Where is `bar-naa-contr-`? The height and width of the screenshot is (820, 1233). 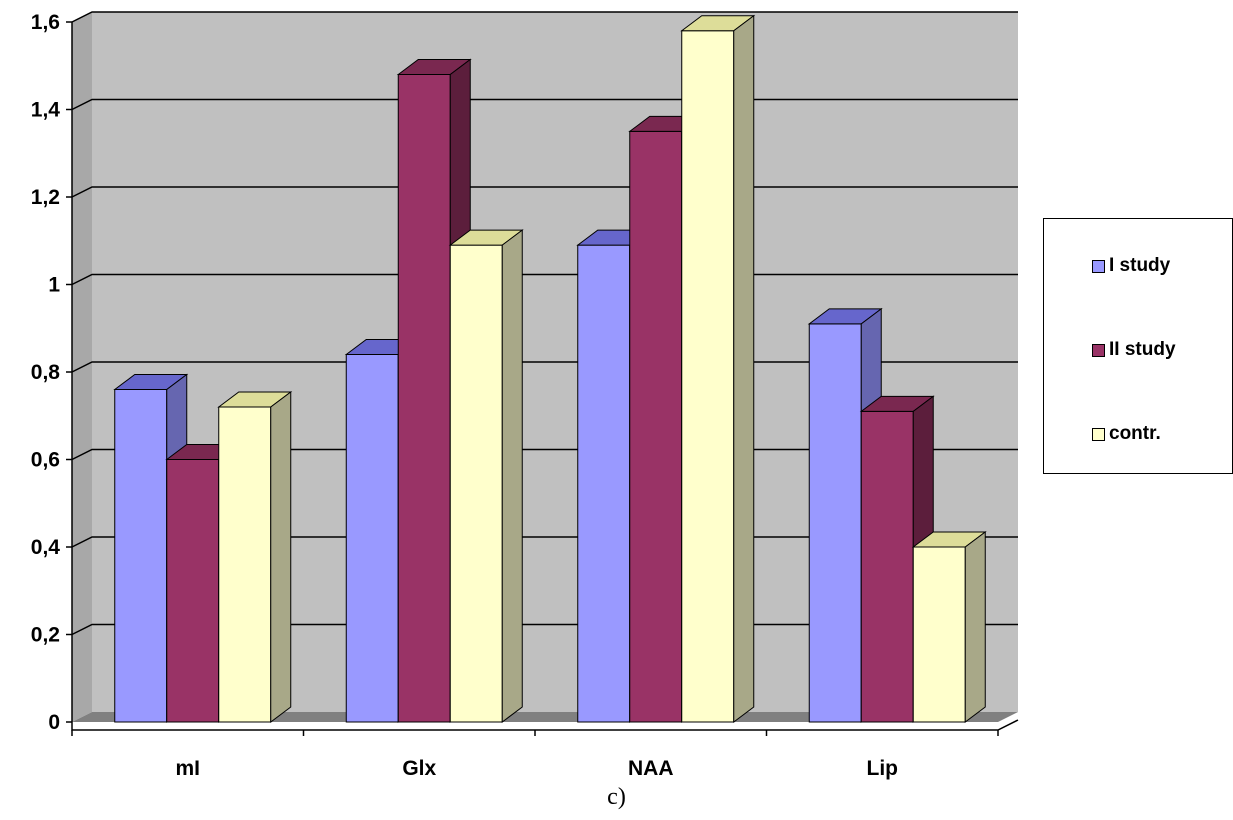 bar-naa-contr- is located at coordinates (718, 368).